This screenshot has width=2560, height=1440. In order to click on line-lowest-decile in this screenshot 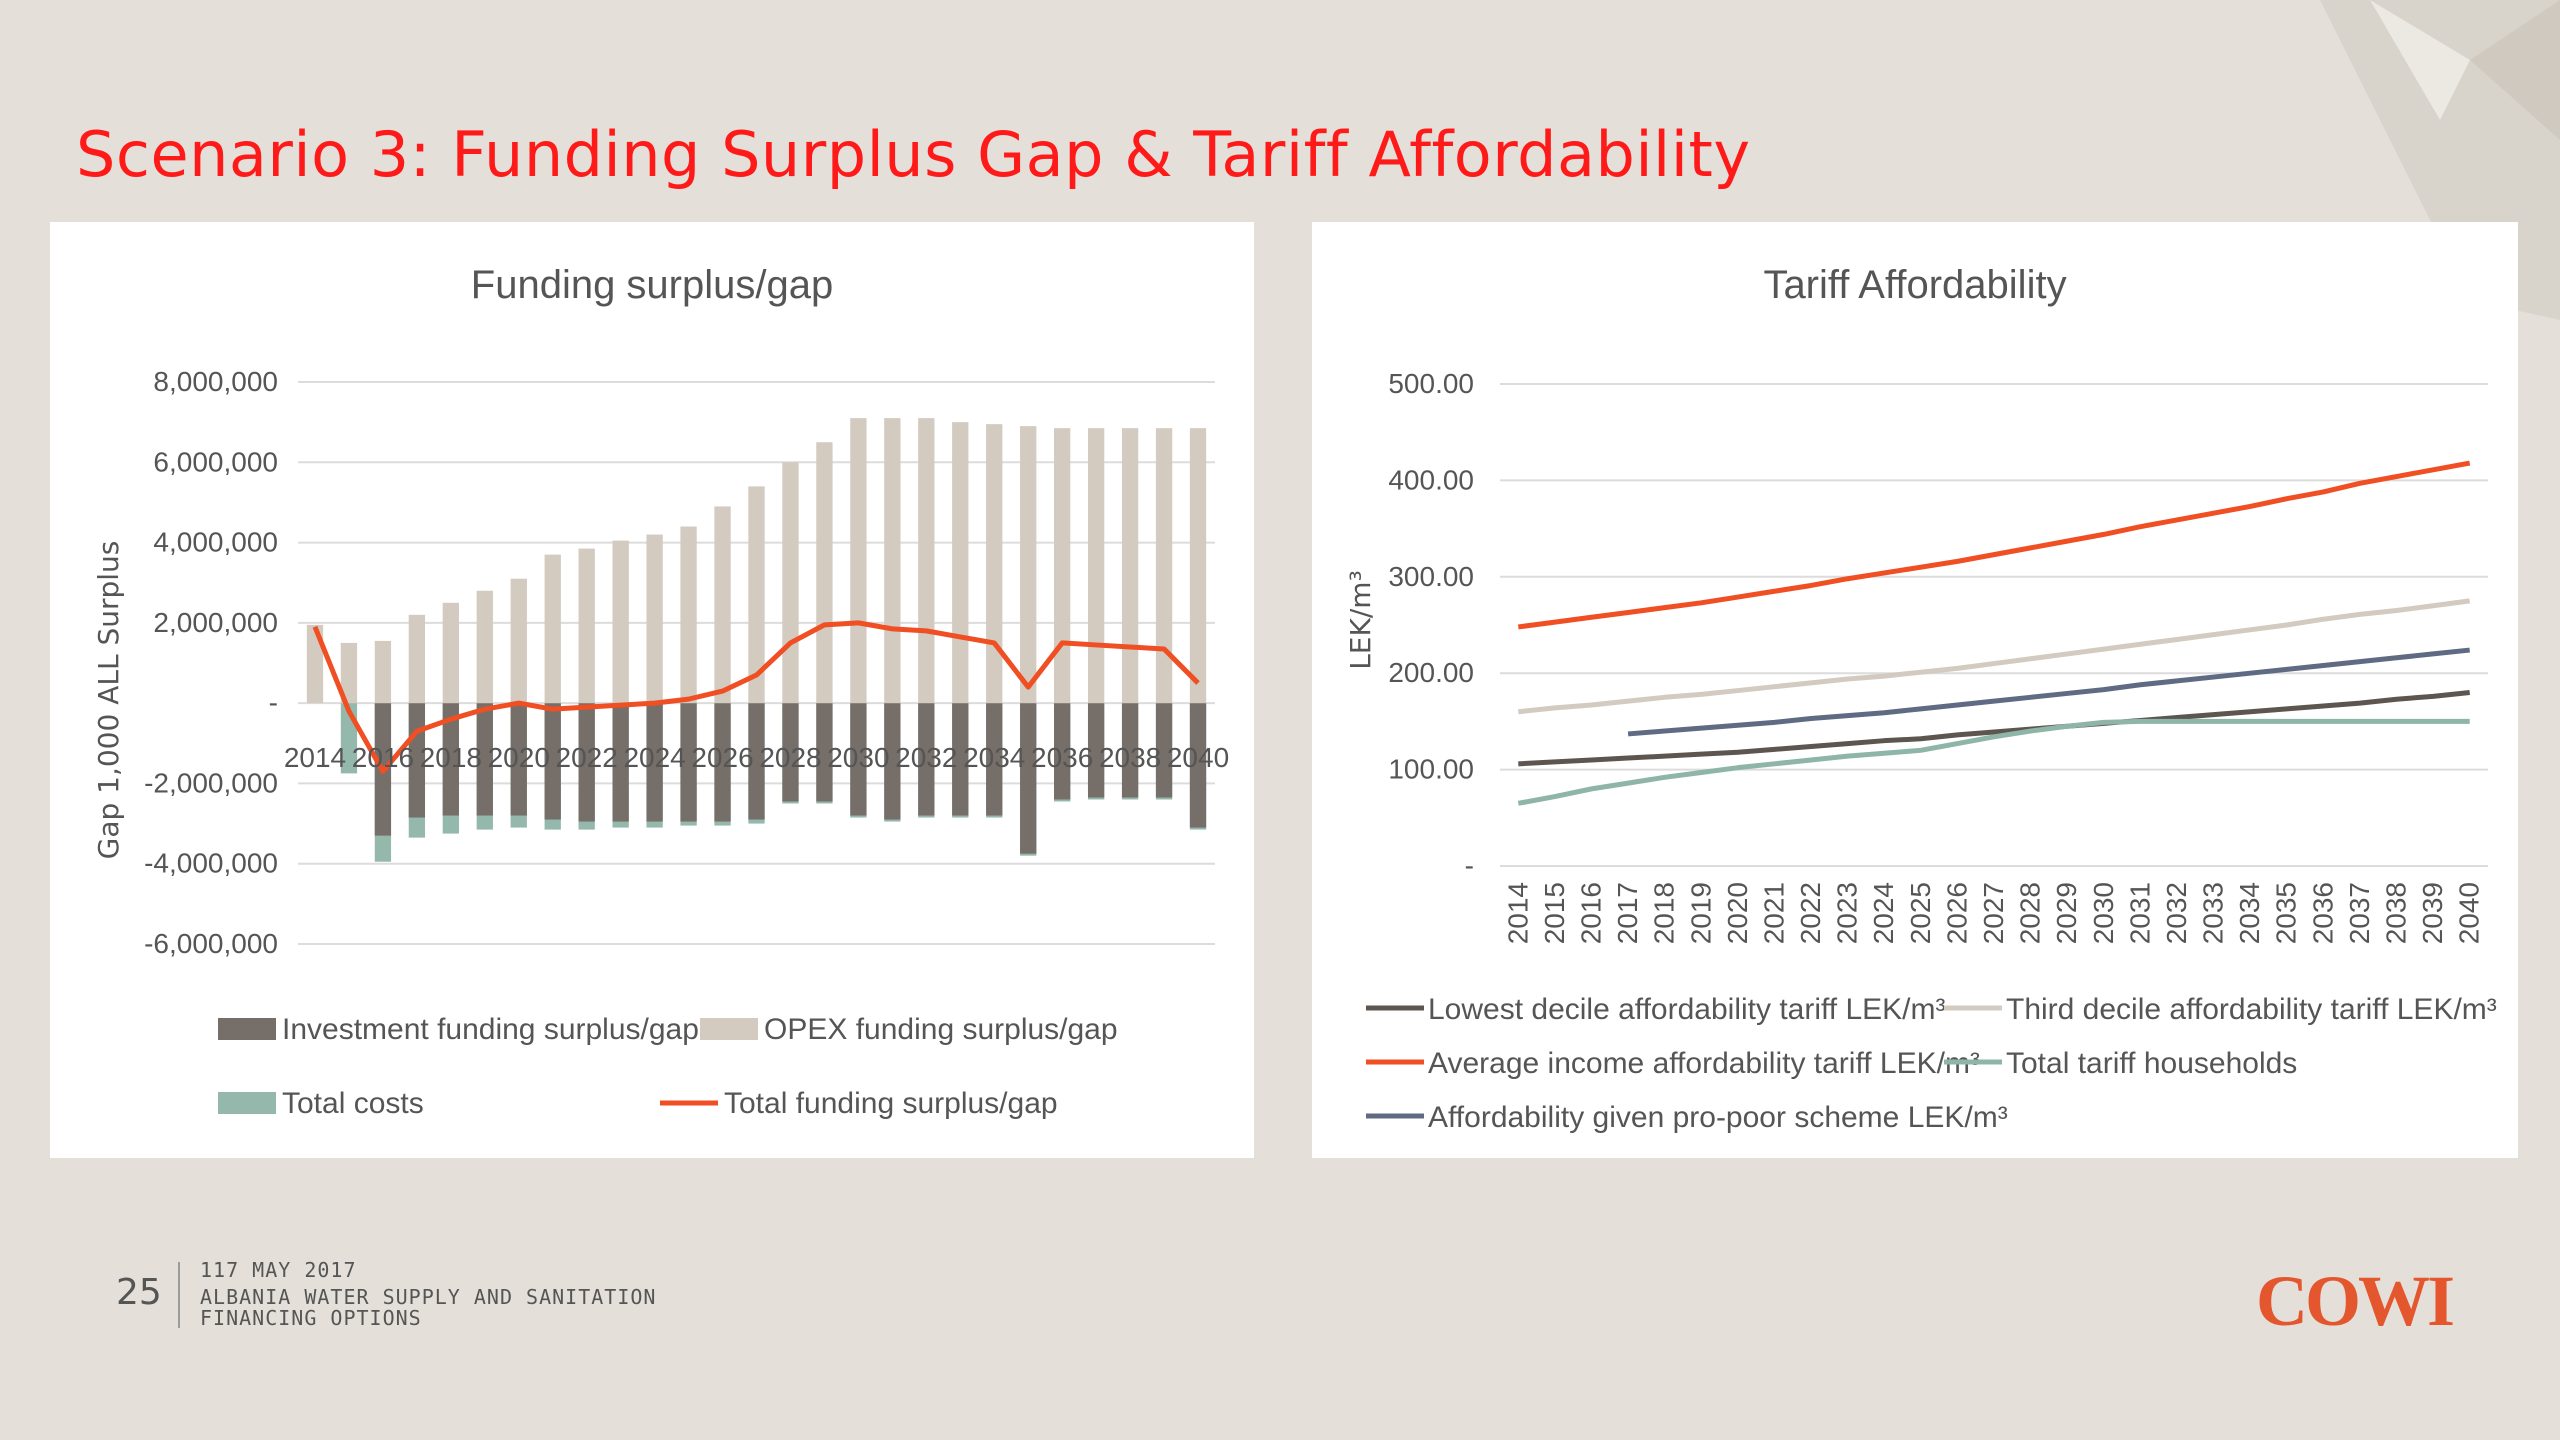, I will do `click(1994, 728)`.